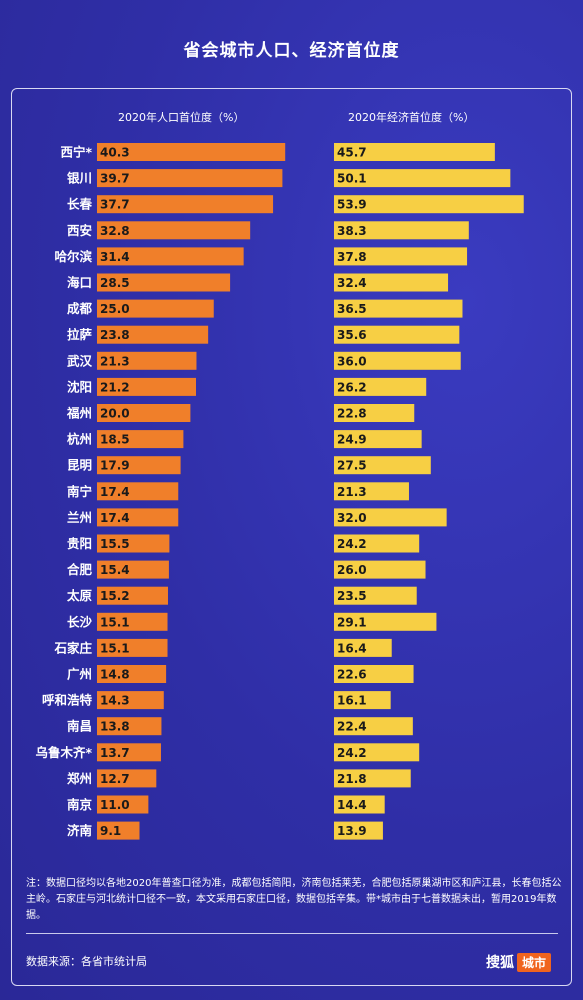  Describe the element at coordinates (115, 466) in the screenshot. I see `population-value-label: 17.9` at that location.